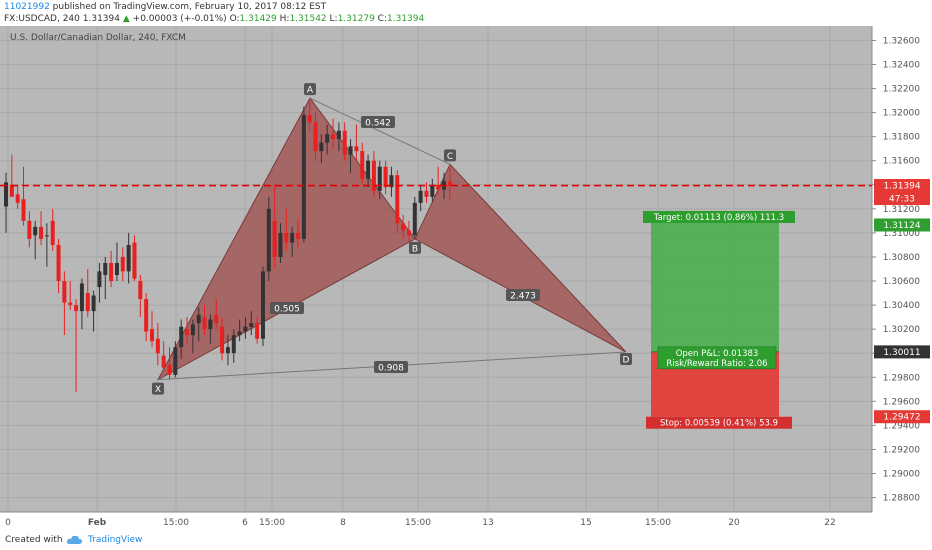 Image resolution: width=932 pixels, height=550 pixels. I want to click on time-tick-label: 15, so click(585, 523).